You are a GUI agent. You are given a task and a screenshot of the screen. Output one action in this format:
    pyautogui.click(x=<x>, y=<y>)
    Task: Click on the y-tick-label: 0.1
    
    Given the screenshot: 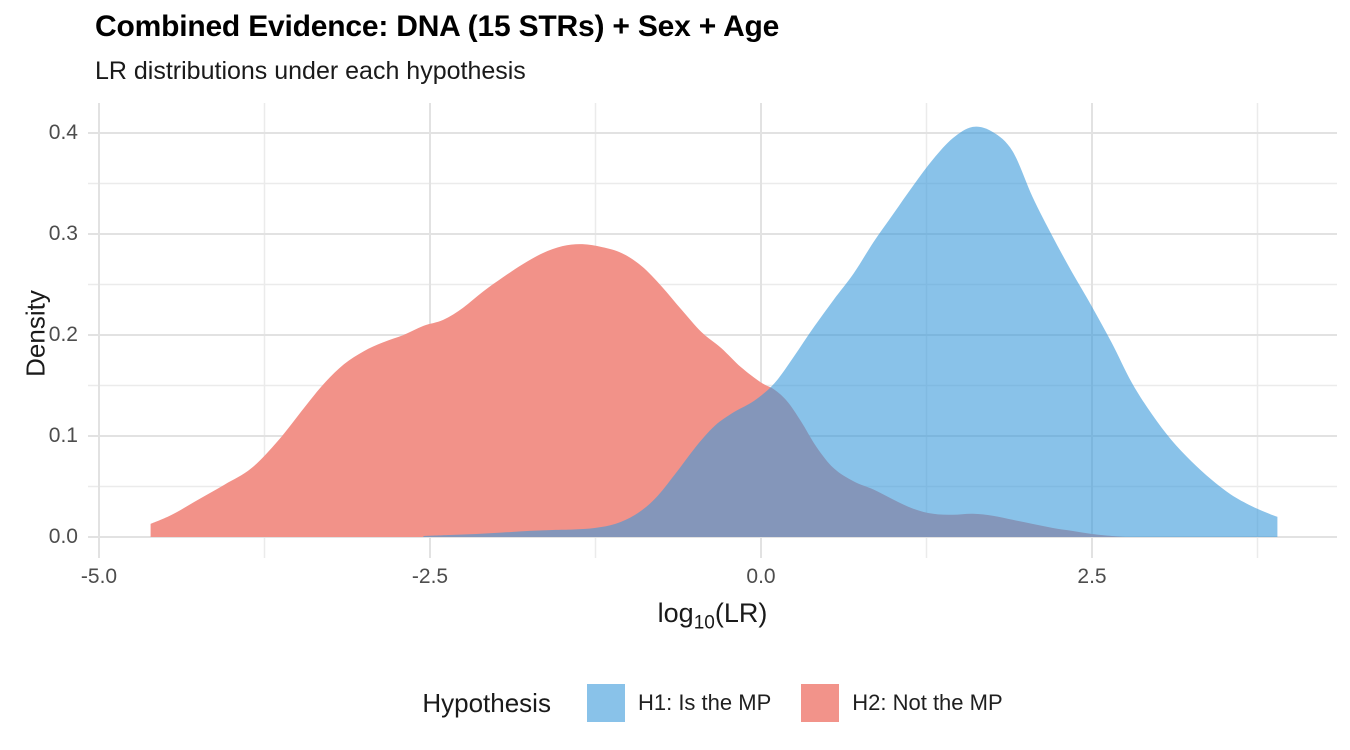 What is the action you would take?
    pyautogui.click(x=63, y=435)
    